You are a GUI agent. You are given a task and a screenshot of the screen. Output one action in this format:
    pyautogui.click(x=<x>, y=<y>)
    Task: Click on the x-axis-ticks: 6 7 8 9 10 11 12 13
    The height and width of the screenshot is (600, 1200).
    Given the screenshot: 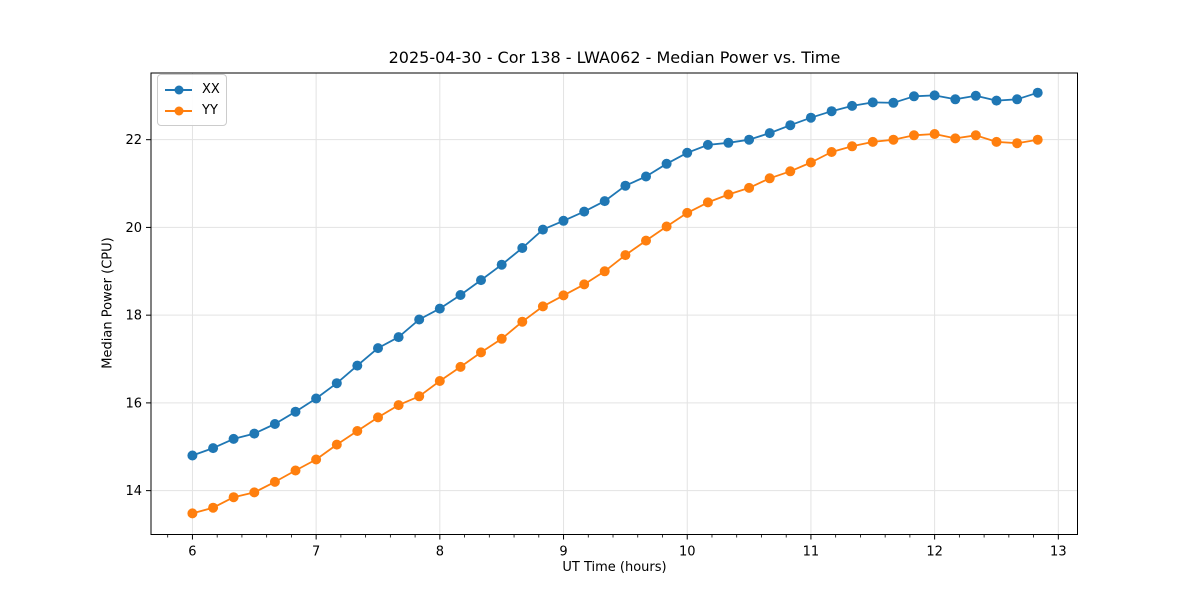 What is the action you would take?
    pyautogui.click(x=627, y=547)
    